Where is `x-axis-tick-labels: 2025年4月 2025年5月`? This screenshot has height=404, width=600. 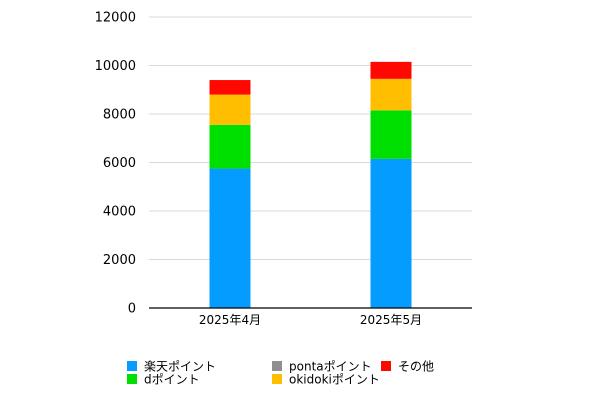 x-axis-tick-labels: 2025年4月 2025年5月 is located at coordinates (310, 320).